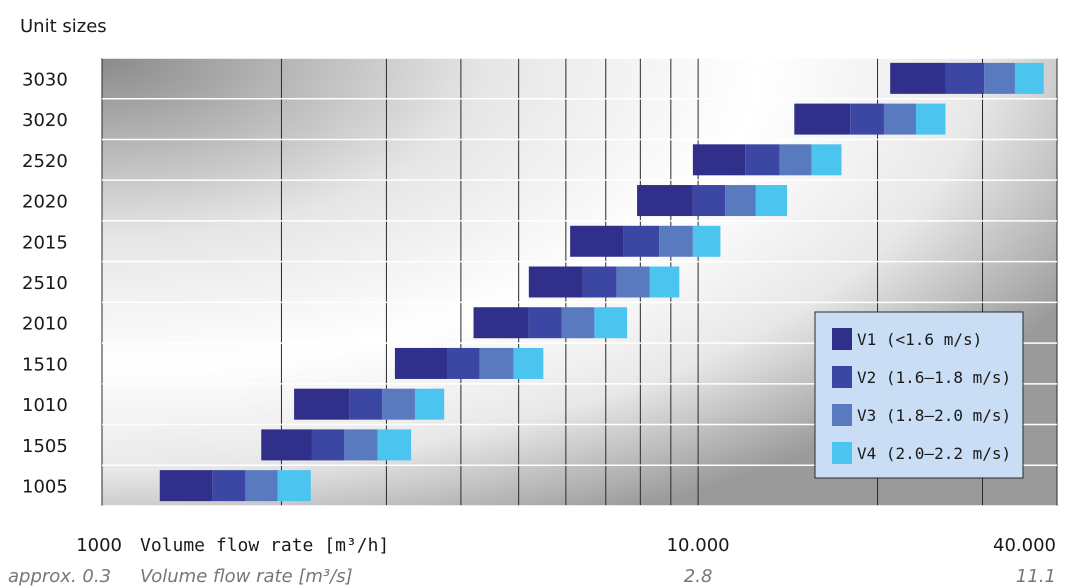 The width and height of the screenshot is (1072, 586). I want to click on y-tick-label: 1510, so click(45, 364).